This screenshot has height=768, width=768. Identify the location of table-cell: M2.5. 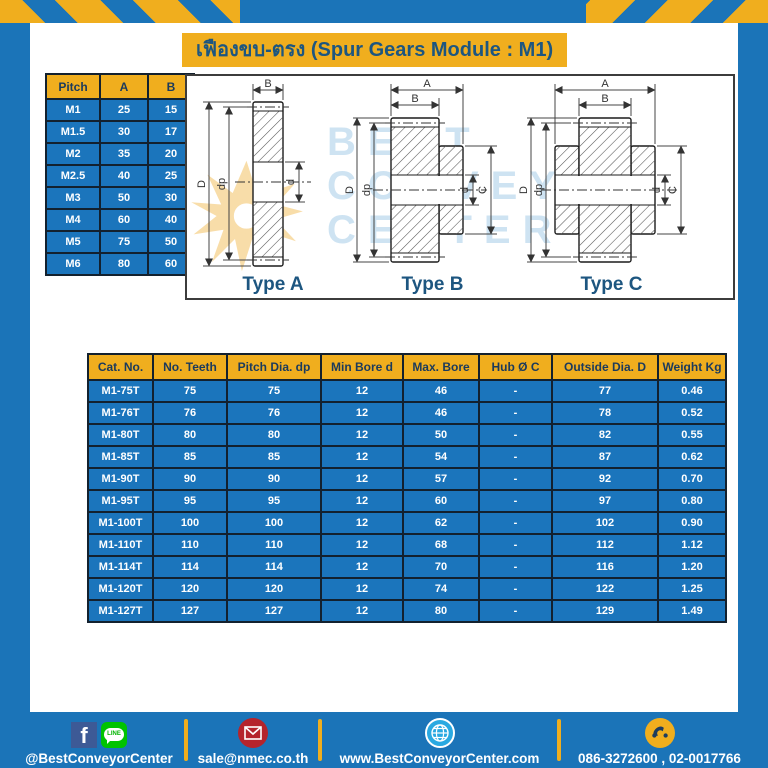
(73, 176).